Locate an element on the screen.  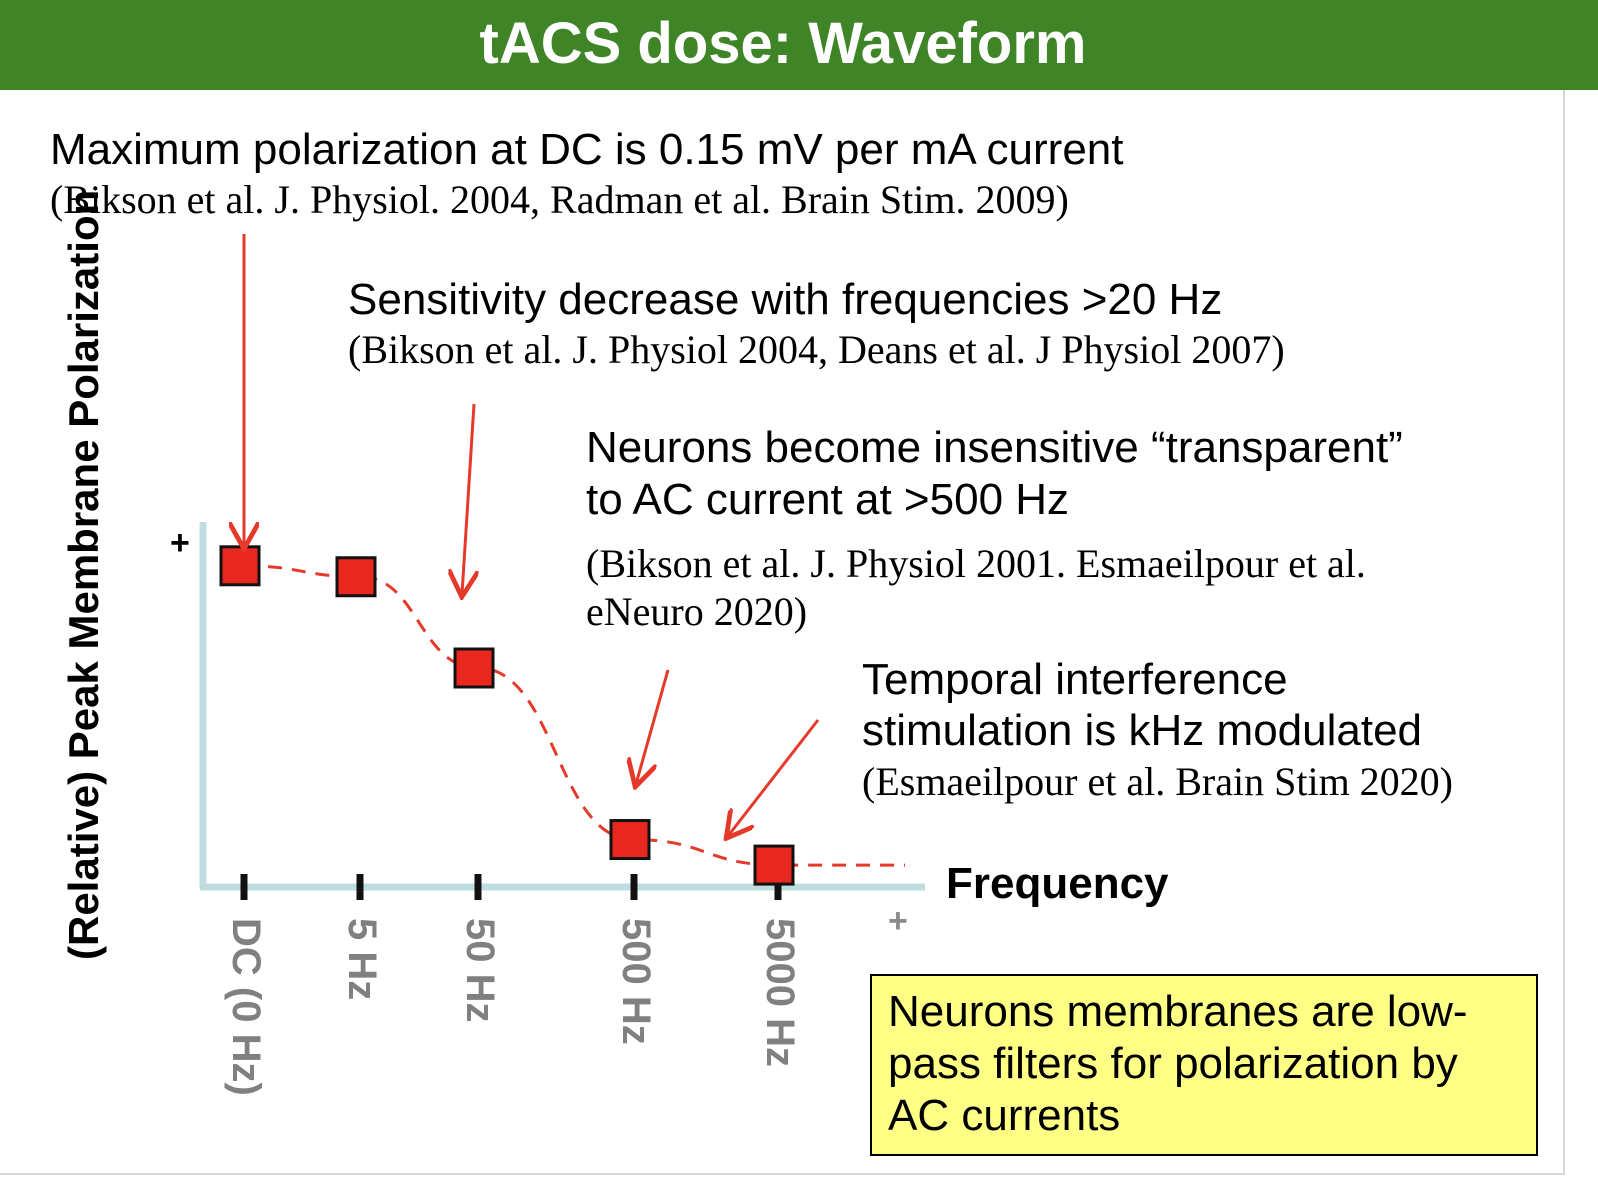
note-ti-main-1: Temporal interference is located at coordinates (1075, 679).